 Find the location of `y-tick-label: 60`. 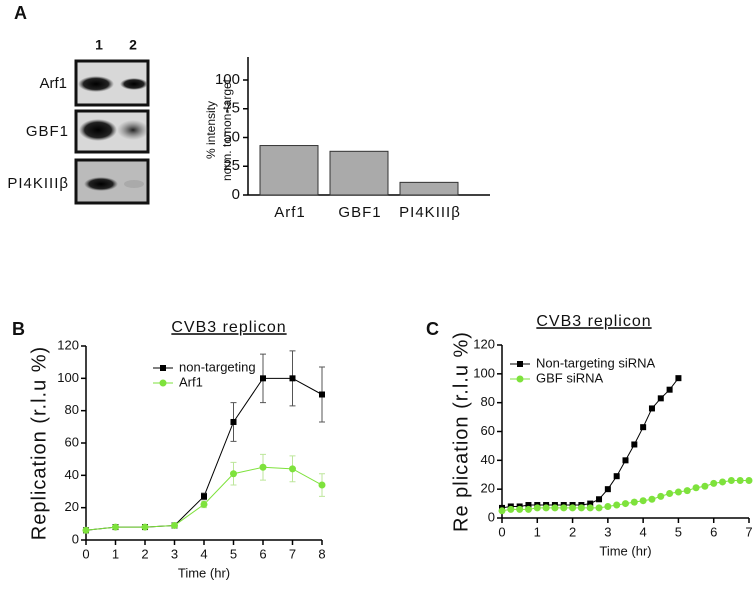

y-tick-label: 60 is located at coordinates (72, 441).